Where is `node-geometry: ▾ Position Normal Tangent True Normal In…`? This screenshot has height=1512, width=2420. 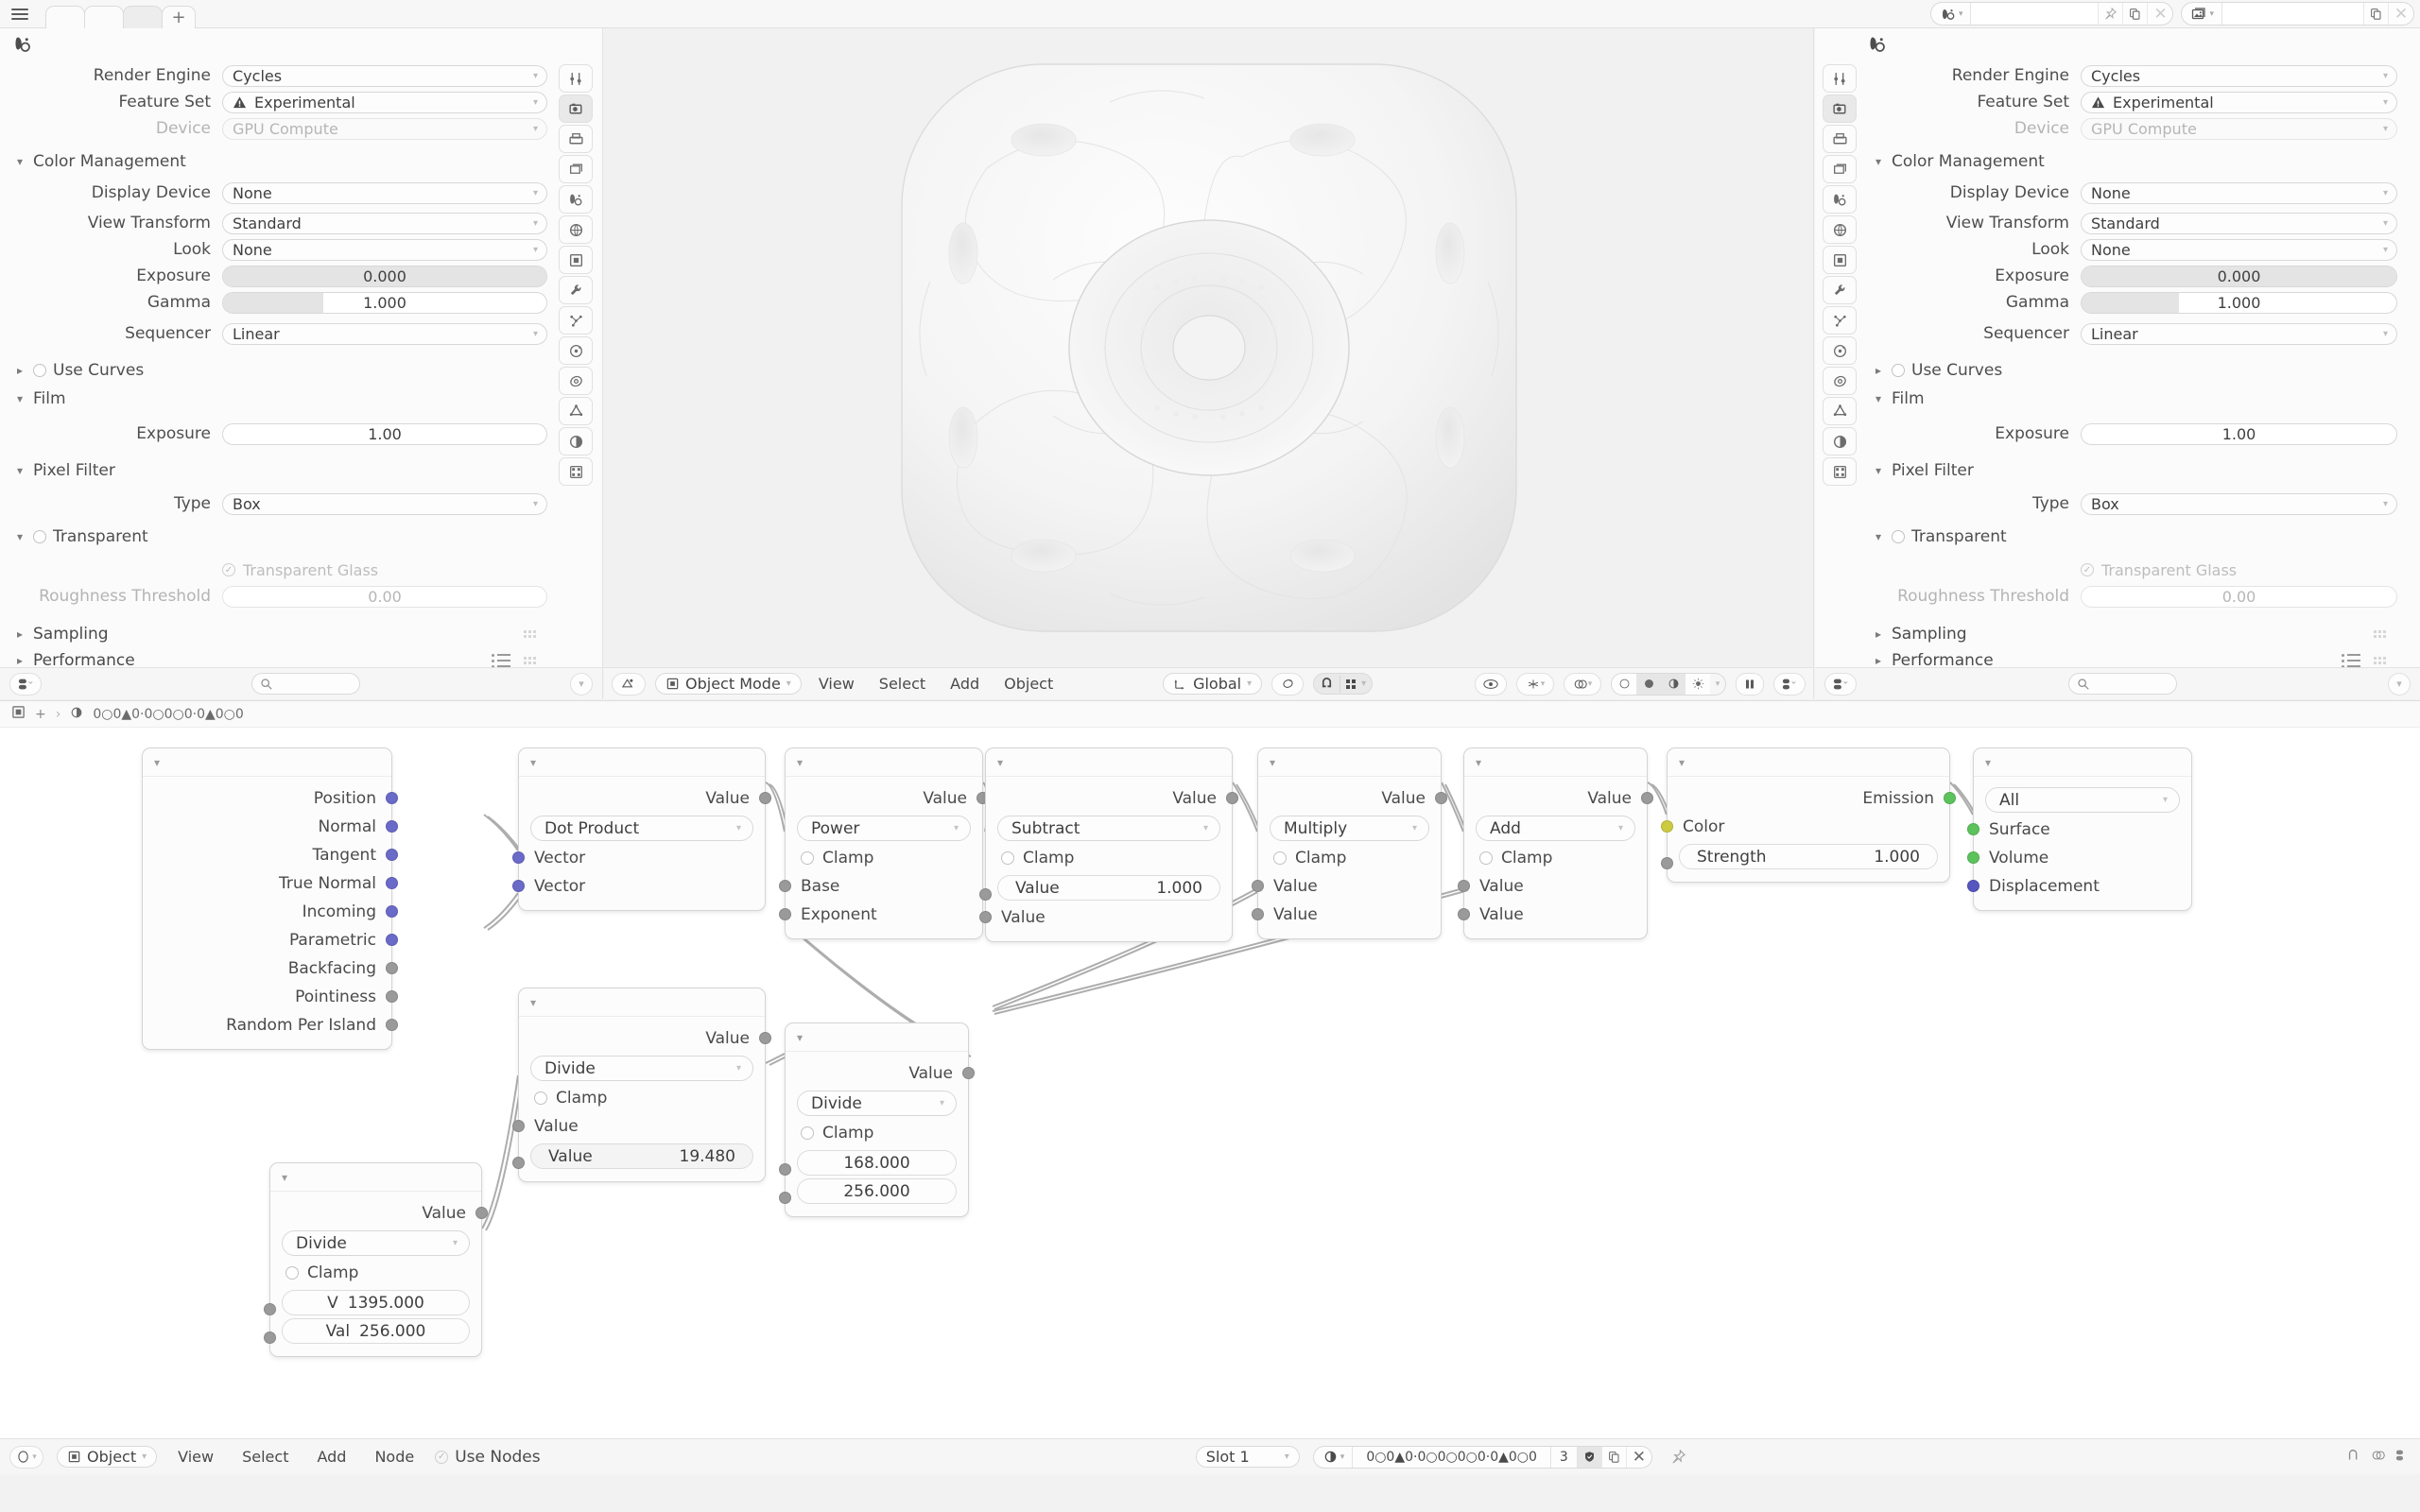 node-geometry: ▾ Position Normal Tangent True Normal In… is located at coordinates (270, 898).